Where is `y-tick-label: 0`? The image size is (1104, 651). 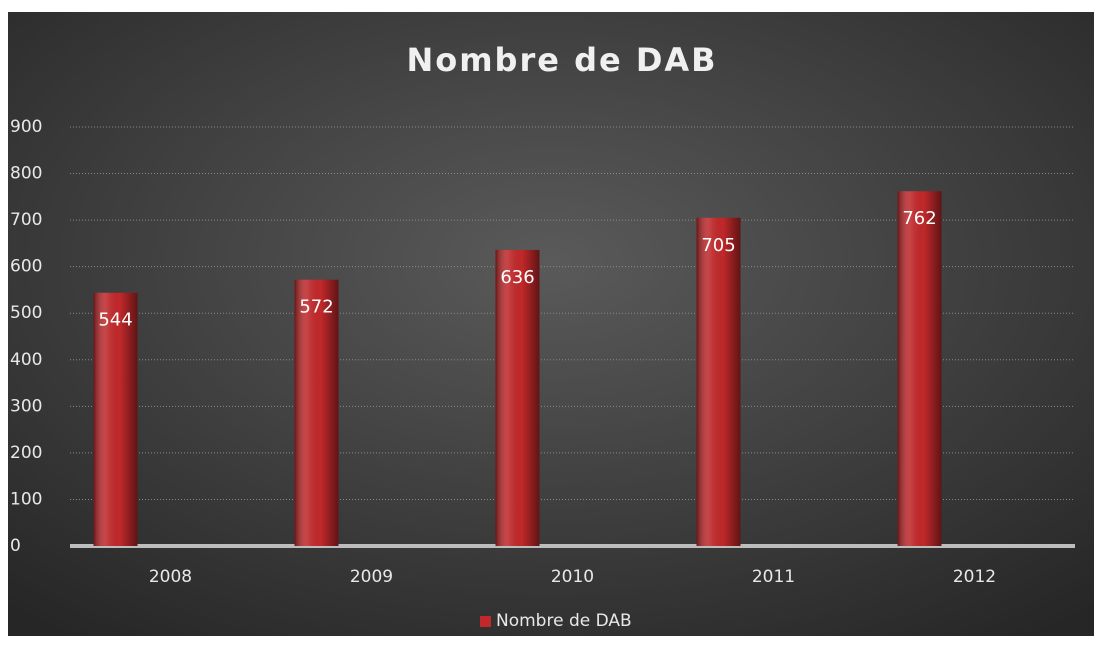 y-tick-label: 0 is located at coordinates (15, 546).